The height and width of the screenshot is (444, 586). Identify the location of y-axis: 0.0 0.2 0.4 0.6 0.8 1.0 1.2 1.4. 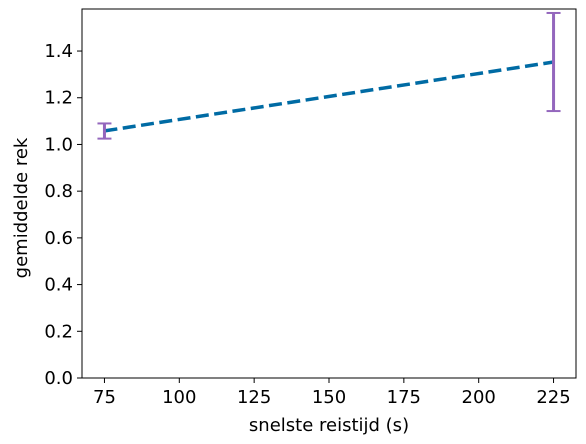
(63, 215).